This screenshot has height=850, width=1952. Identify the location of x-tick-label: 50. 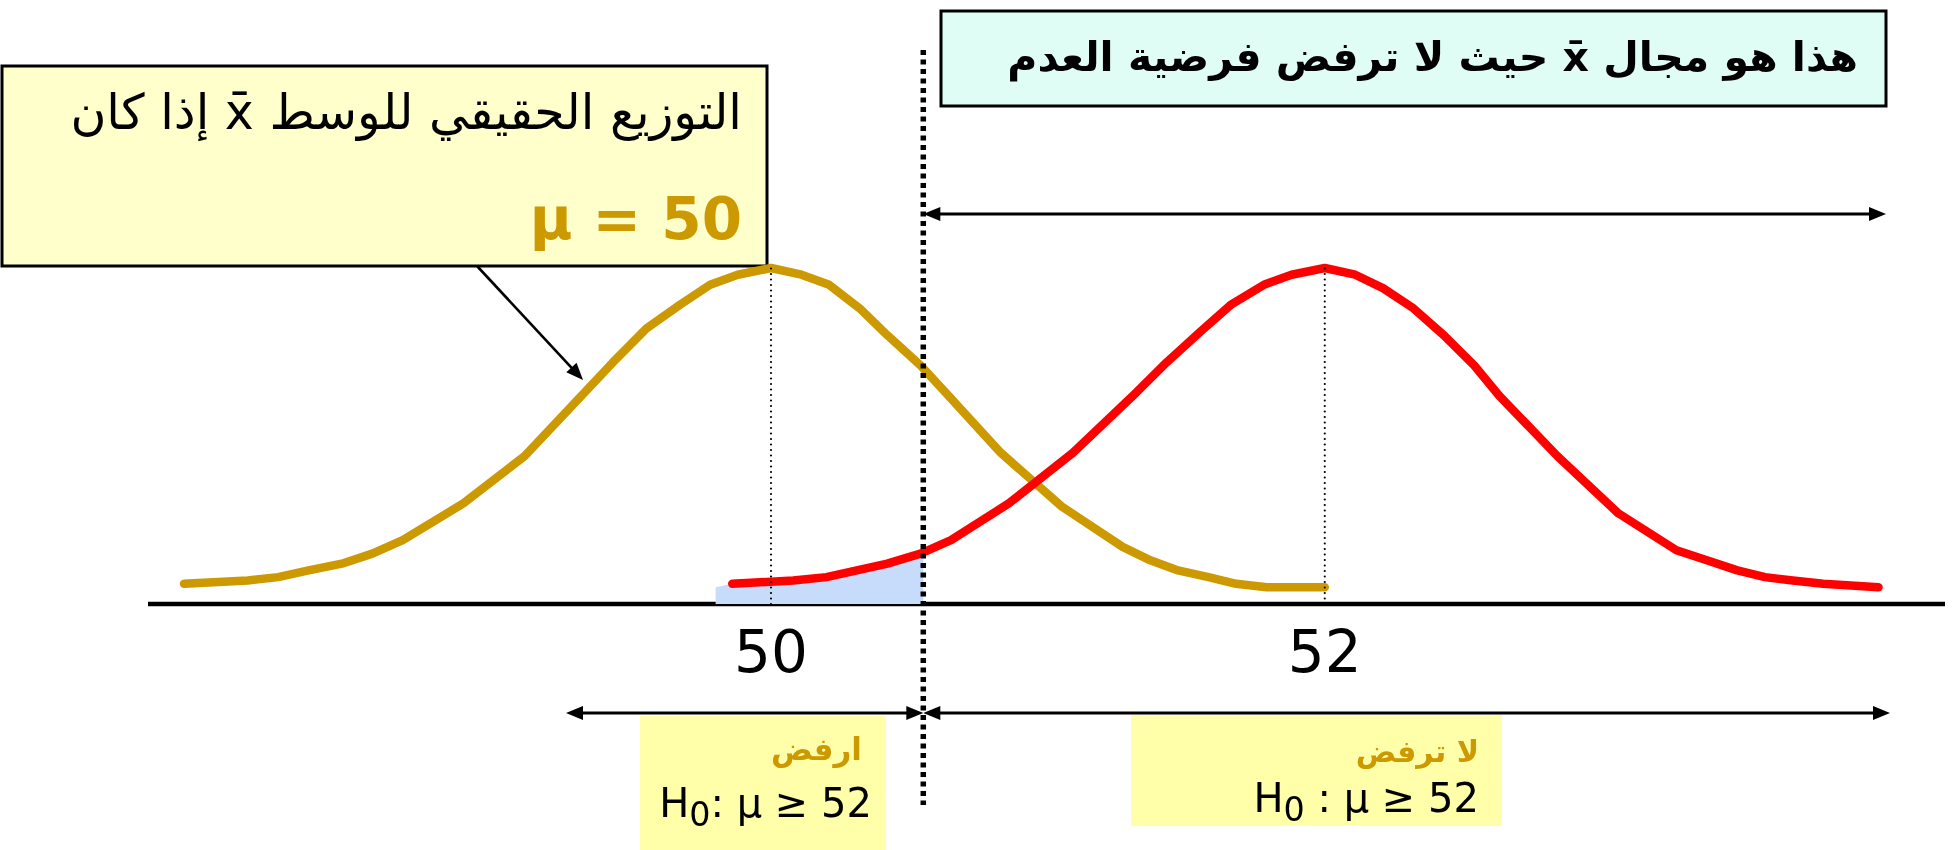
(771, 652).